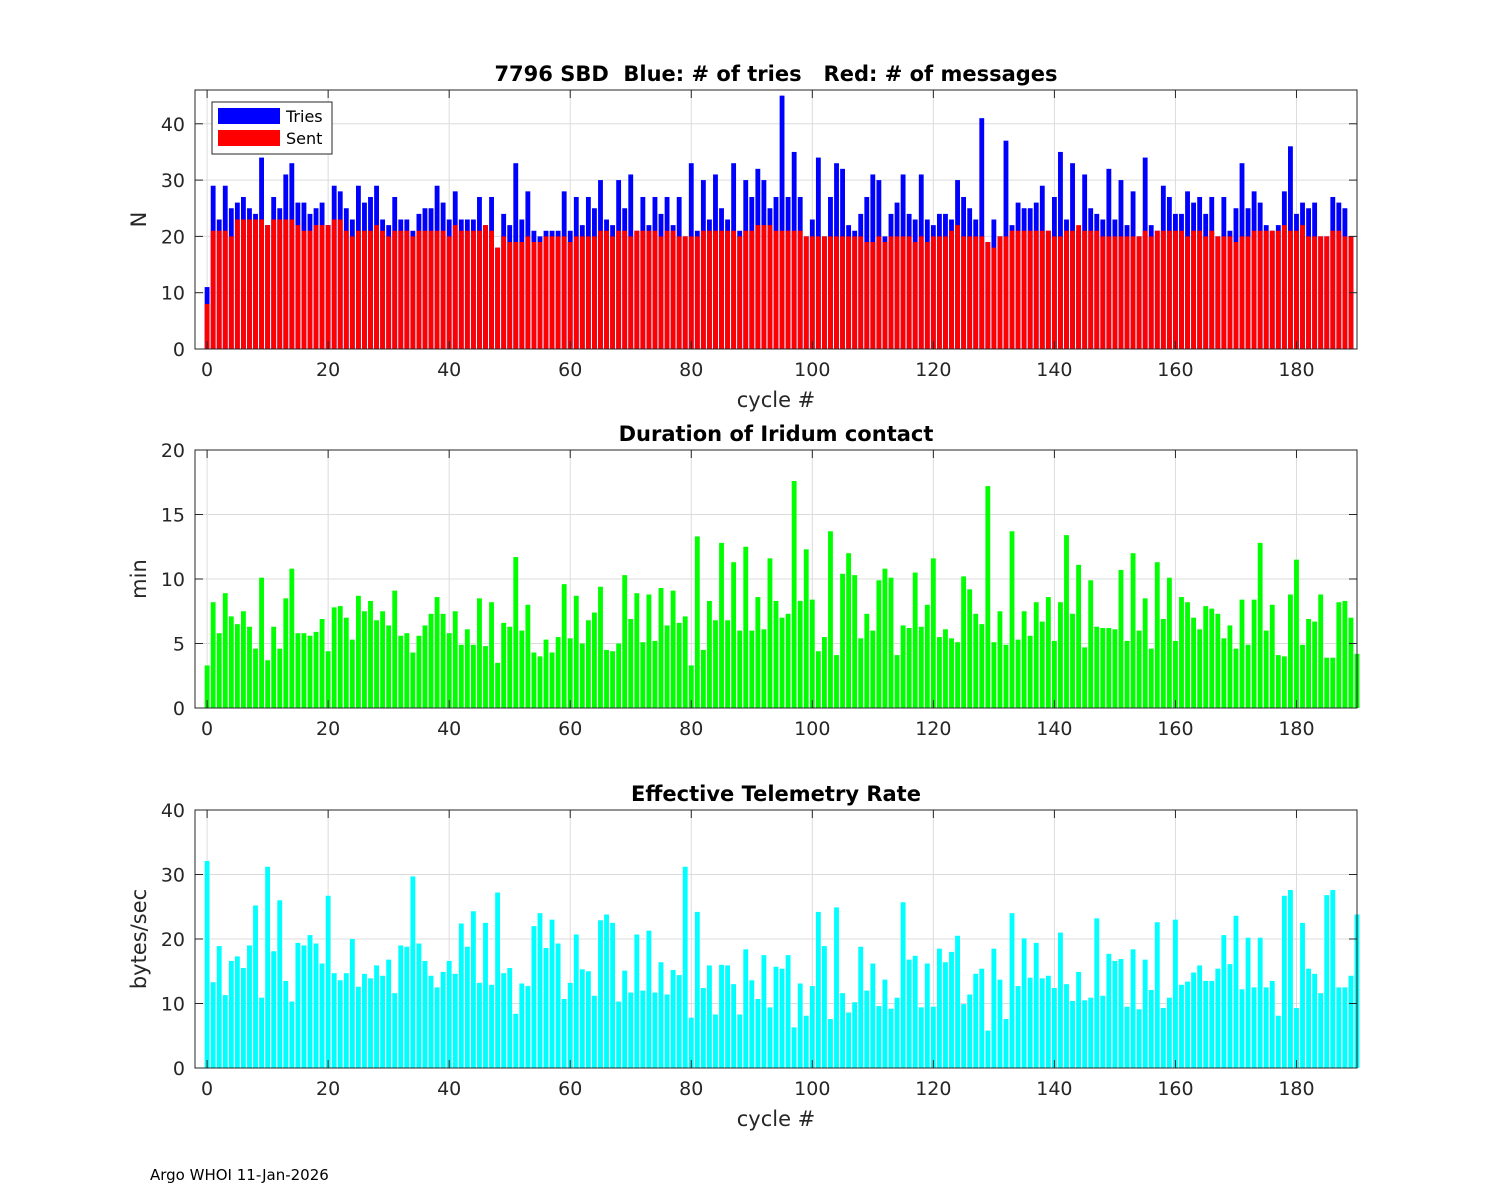 The image size is (1500, 1200). Describe the element at coordinates (1054, 370) in the screenshot. I see `x-tick-label: 140` at that location.